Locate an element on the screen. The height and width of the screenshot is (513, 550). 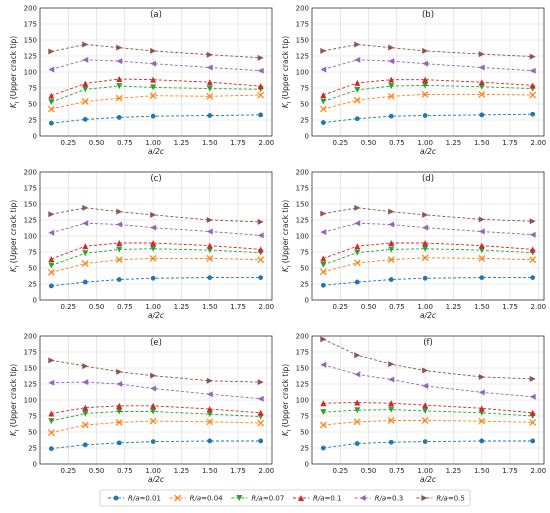
panel-b-ytick-label: 150 is located at coordinates (302, 40).